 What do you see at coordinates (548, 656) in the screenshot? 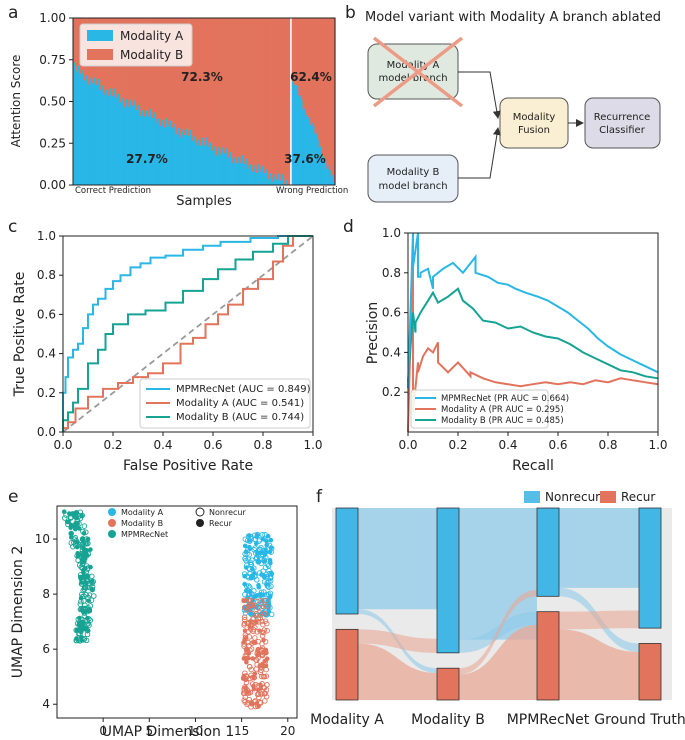
I see `sankey-node-recur-mpmrecnet` at bounding box center [548, 656].